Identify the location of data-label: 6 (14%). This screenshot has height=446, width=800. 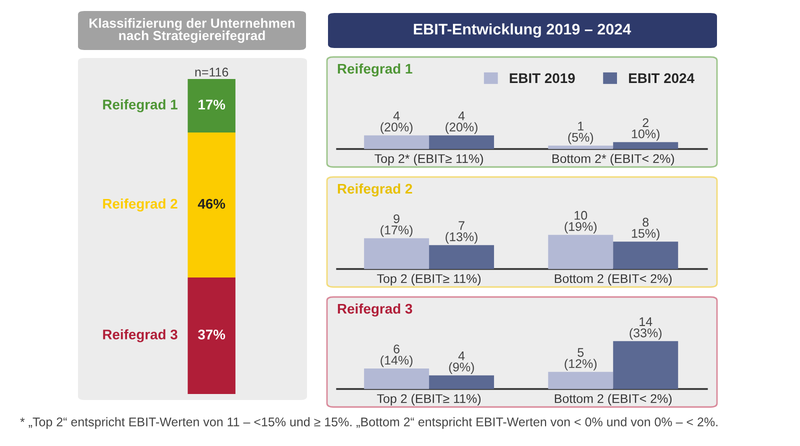
(396, 356).